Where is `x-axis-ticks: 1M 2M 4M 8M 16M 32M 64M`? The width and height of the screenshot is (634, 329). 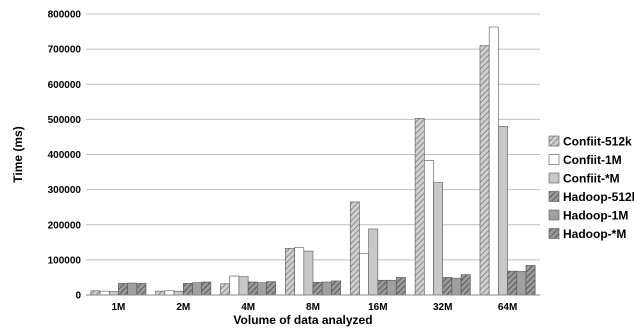
x-axis-ticks: 1M 2M 4M 8M 16M 32M 64M is located at coordinates (314, 307).